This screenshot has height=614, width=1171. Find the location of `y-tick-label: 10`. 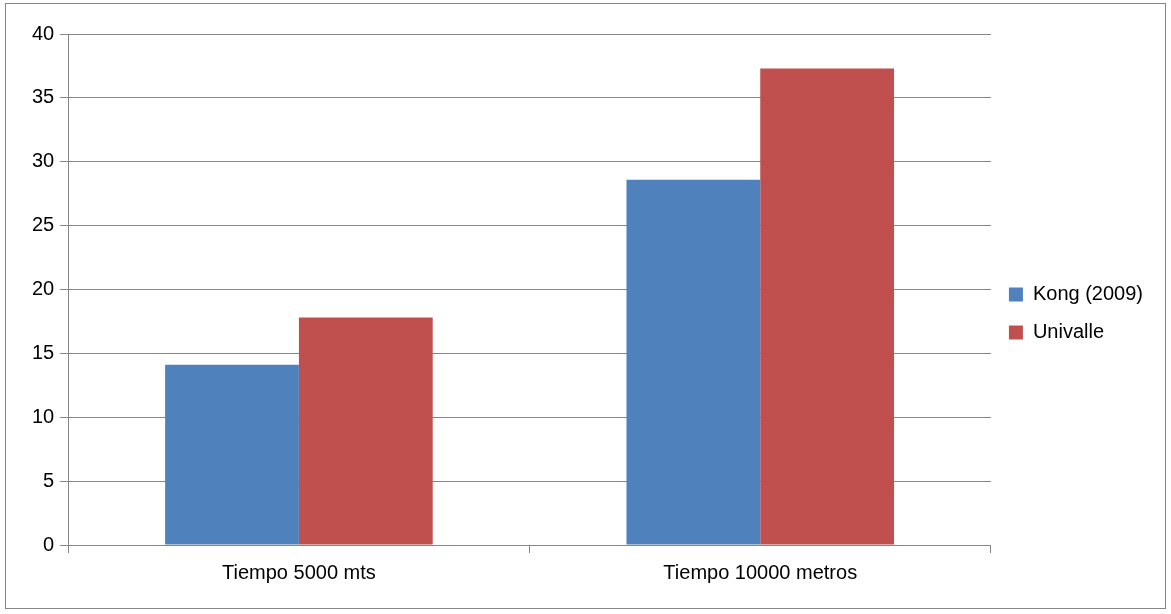

y-tick-label: 10 is located at coordinates (43, 415).